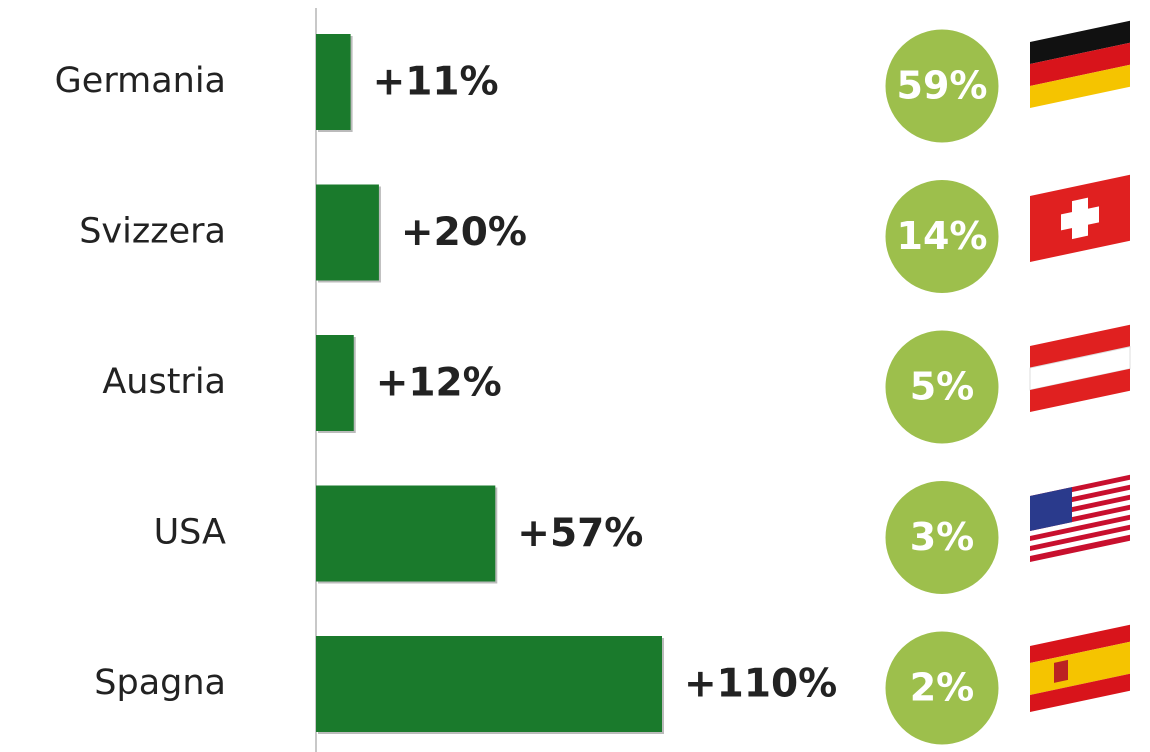 The width and height of the screenshot is (1150, 752). Describe the element at coordinates (1080, 518) in the screenshot. I see `flag-usa` at that location.